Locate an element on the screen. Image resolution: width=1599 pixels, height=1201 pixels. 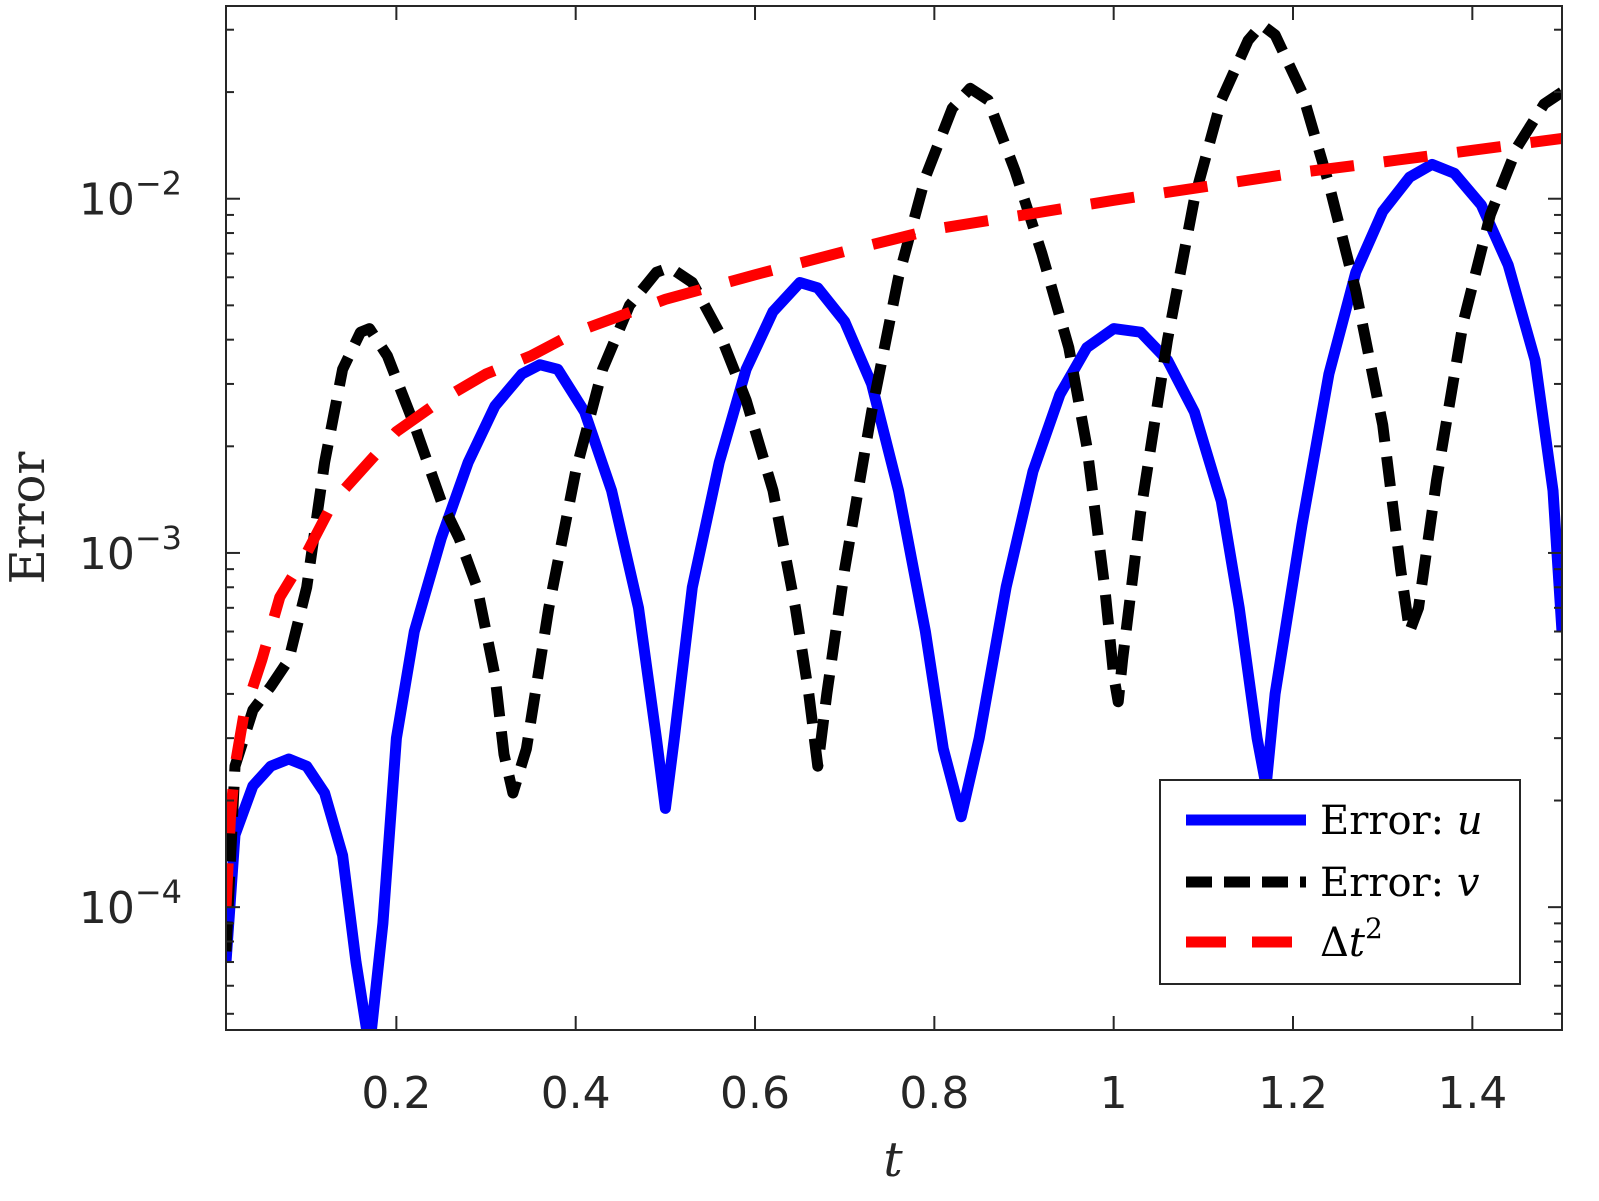
x-tick-label: 0.4 is located at coordinates (576, 1093).